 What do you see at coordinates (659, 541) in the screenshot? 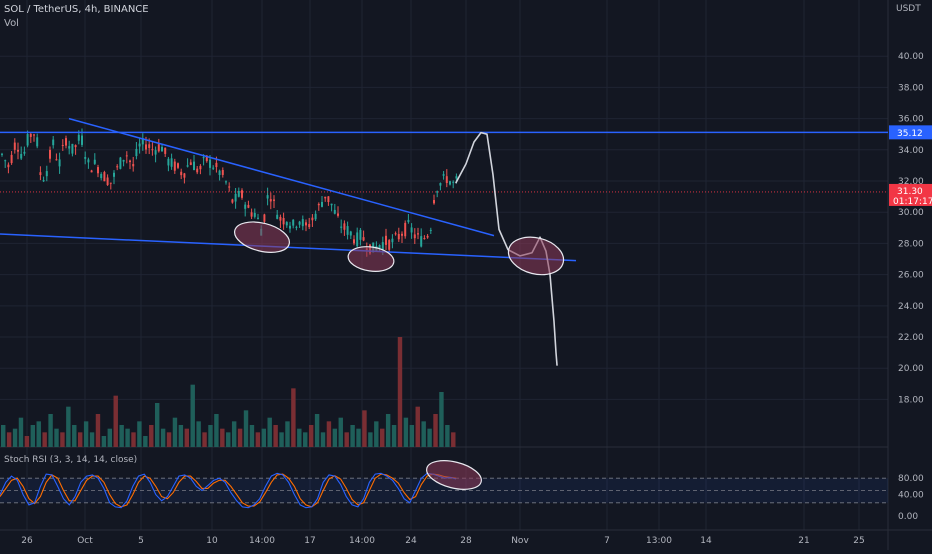
I see `time-tick-label: 13:00` at bounding box center [659, 541].